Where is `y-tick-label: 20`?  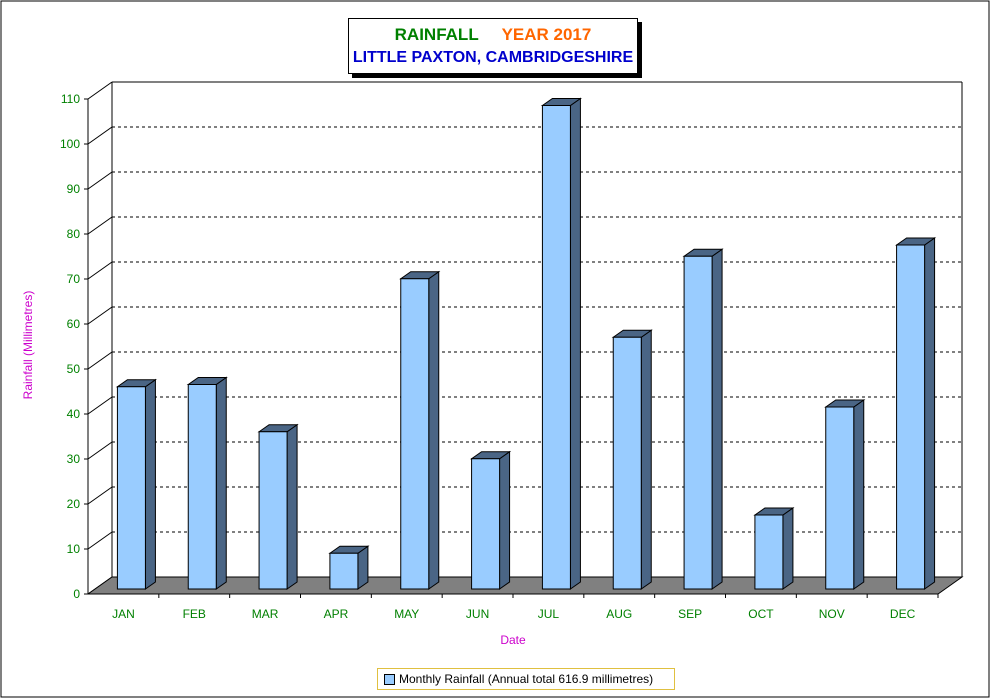
y-tick-label: 20 is located at coordinates (74, 504).